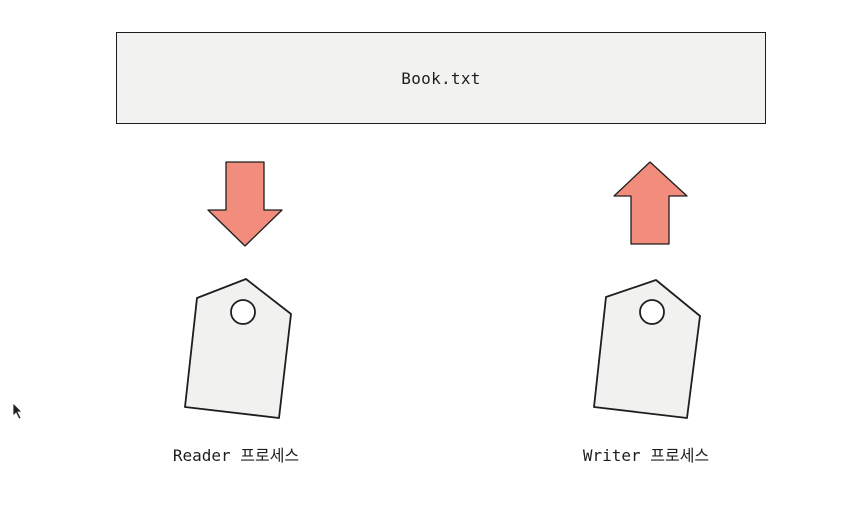  I want to click on arrow-up-icon, so click(650, 203).